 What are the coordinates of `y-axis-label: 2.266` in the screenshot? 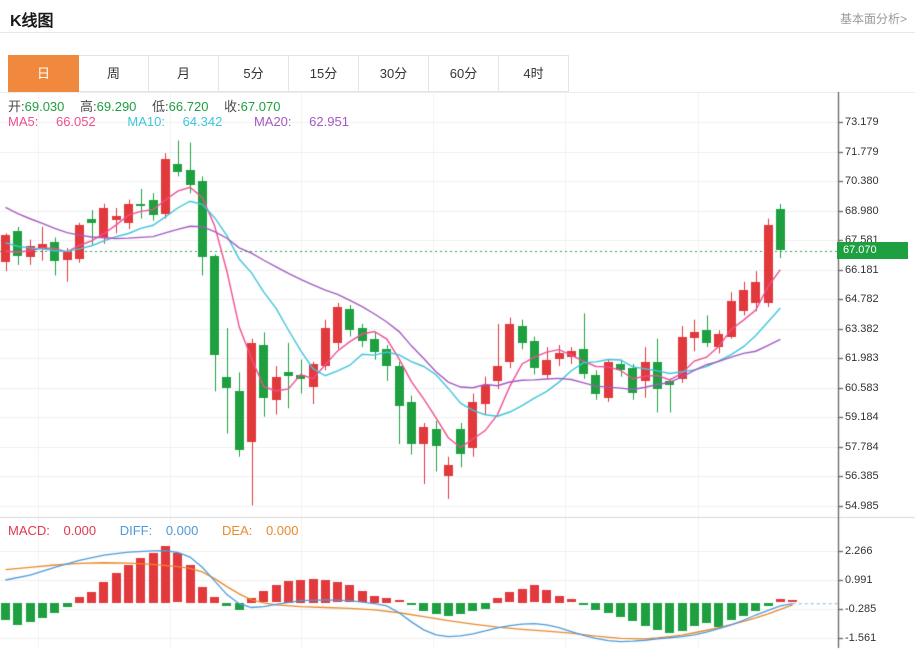 It's located at (859, 551).